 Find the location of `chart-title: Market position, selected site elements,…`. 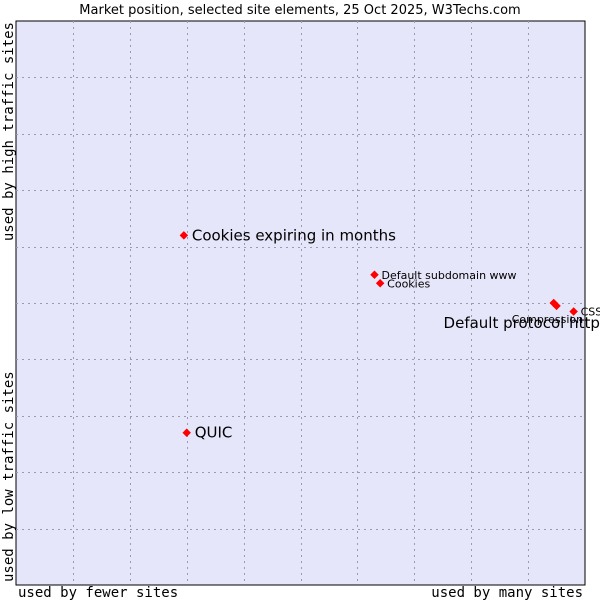

chart-title: Market position, selected site elements,… is located at coordinates (299, 10).